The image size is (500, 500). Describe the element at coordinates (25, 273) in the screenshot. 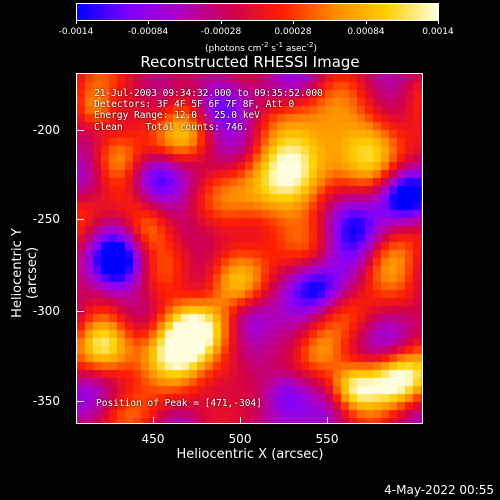

I see `y-axis-label: Heliocentric Y (arcsec)` at that location.